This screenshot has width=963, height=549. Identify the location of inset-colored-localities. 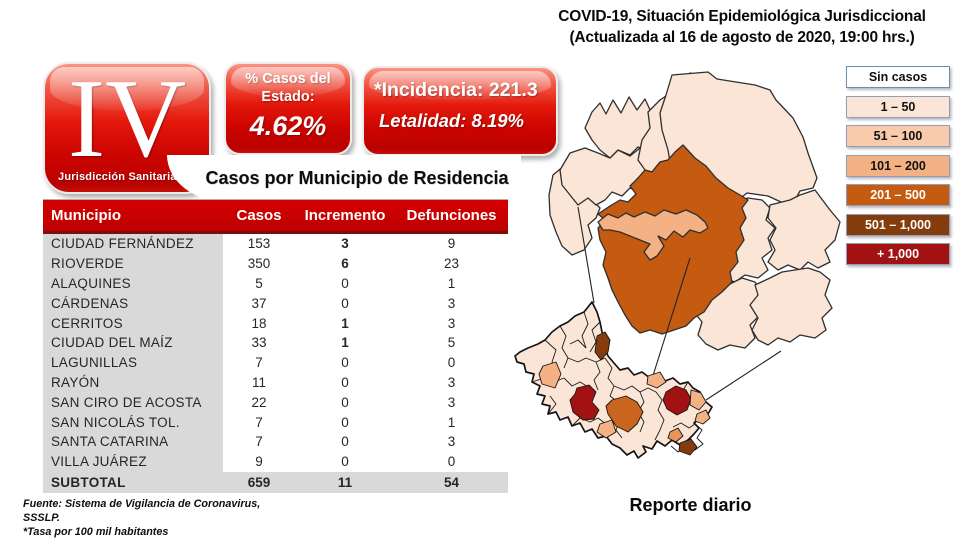
(624, 393).